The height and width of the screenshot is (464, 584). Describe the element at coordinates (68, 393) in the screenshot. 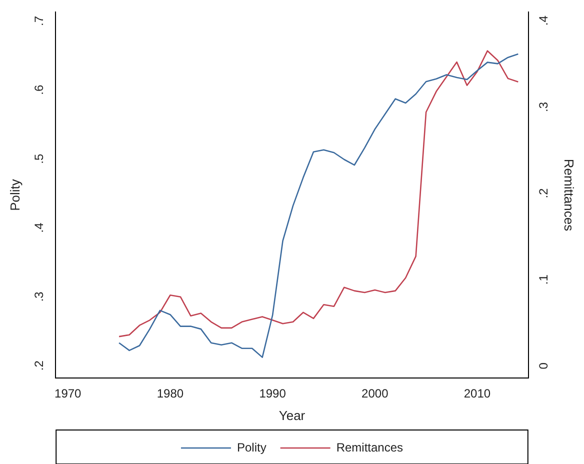

I see `x-tick-label: 1970` at that location.